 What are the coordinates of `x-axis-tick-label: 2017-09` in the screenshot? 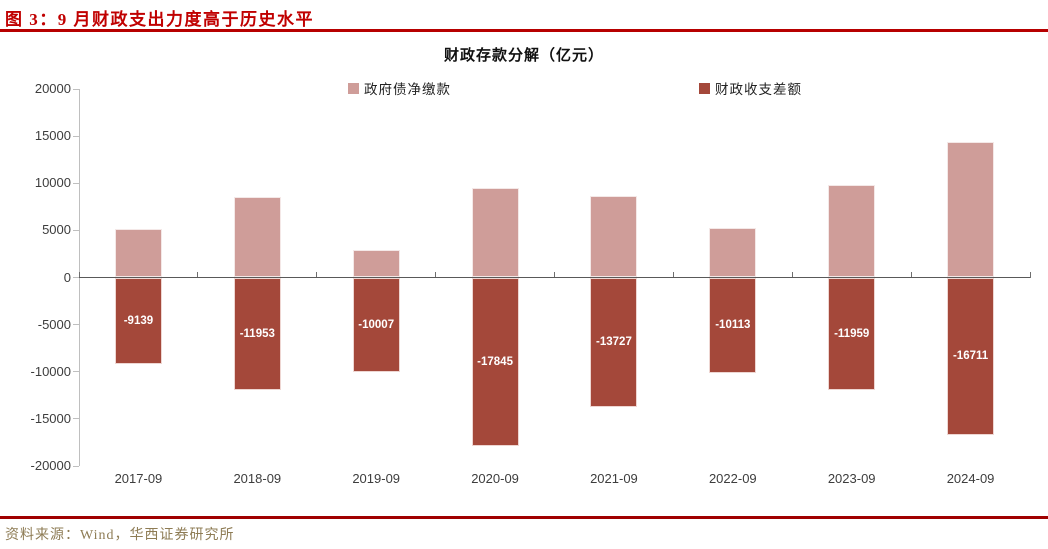 It's located at (138, 478).